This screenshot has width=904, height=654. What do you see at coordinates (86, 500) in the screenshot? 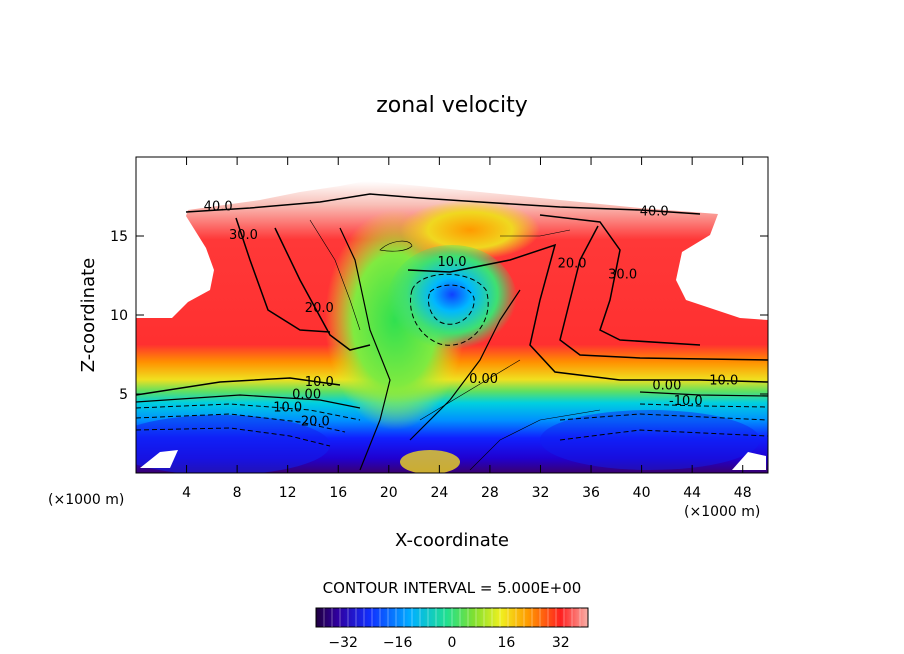
I see `x-axis-unit: (×1000 m)` at bounding box center [86, 500].